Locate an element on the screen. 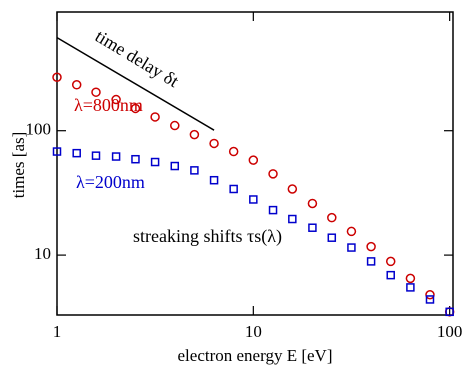 The image size is (463, 373). annotation: streaking shifts τs(λ) is located at coordinates (207, 236).